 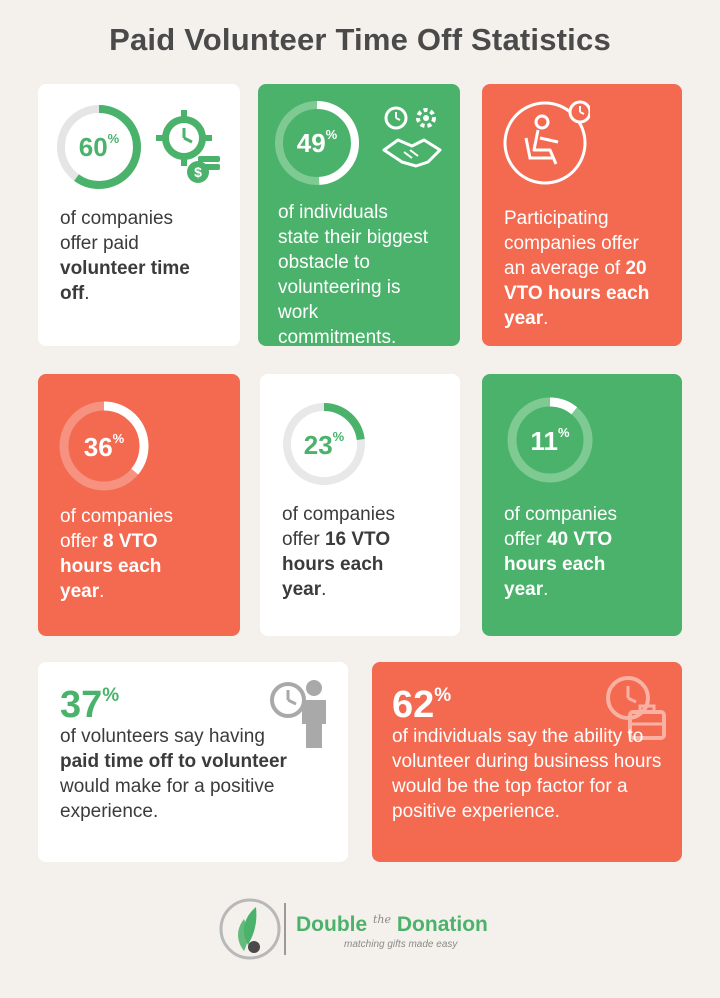 I want to click on brand-tagline: matching gifts made easy, so click(x=401, y=944).